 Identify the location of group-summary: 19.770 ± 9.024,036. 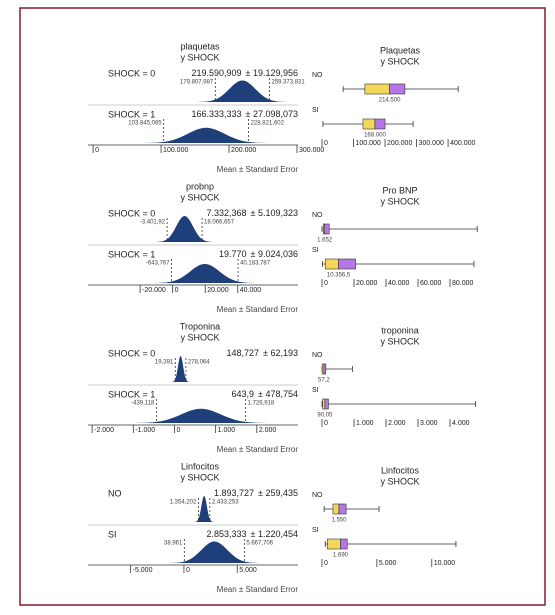
(258, 254).